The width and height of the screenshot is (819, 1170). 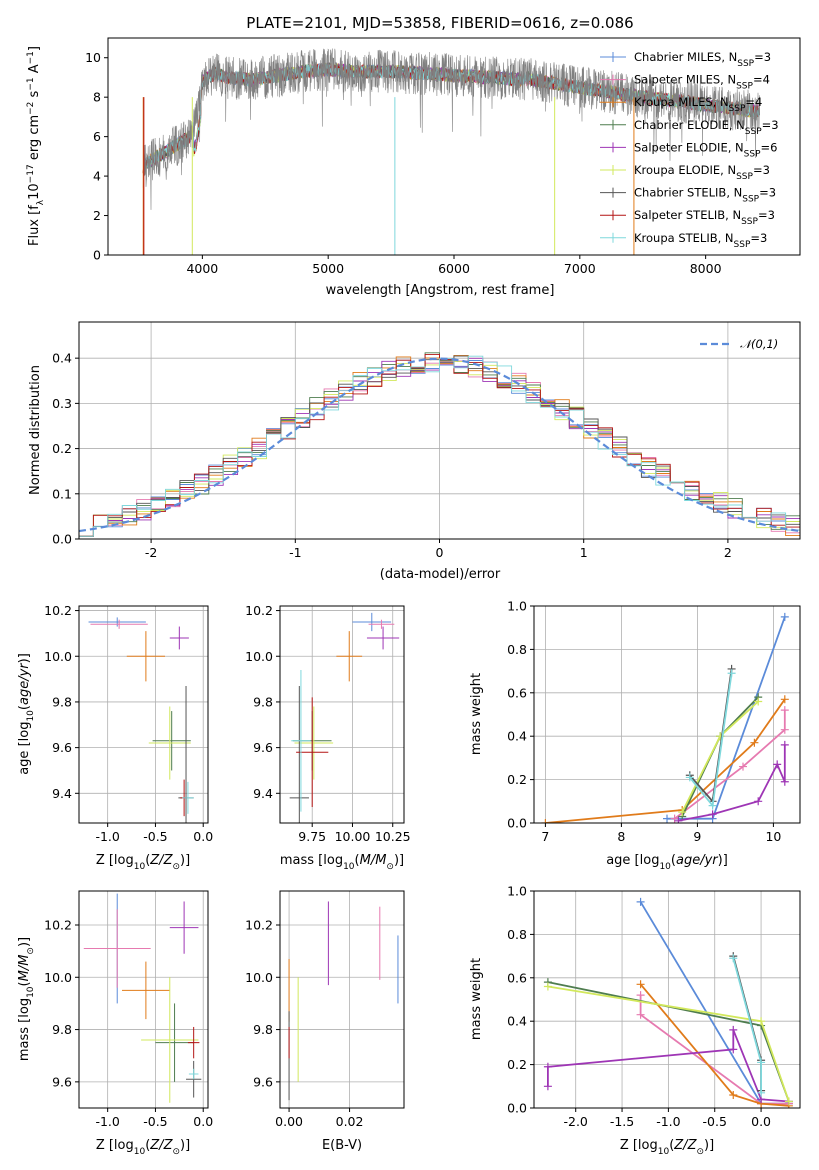 I want to click on histogram-series, so click(x=439, y=446).